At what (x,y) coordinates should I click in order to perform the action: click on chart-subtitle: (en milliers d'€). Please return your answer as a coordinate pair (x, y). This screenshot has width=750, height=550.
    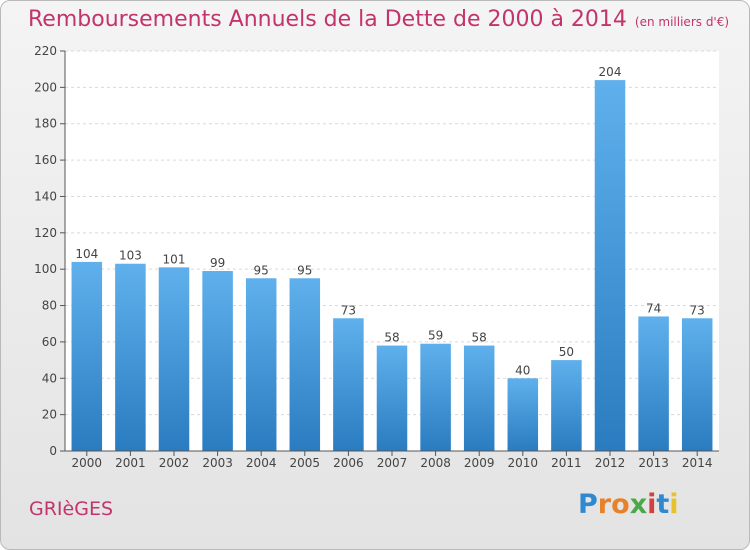
    Looking at the image, I should click on (682, 22).